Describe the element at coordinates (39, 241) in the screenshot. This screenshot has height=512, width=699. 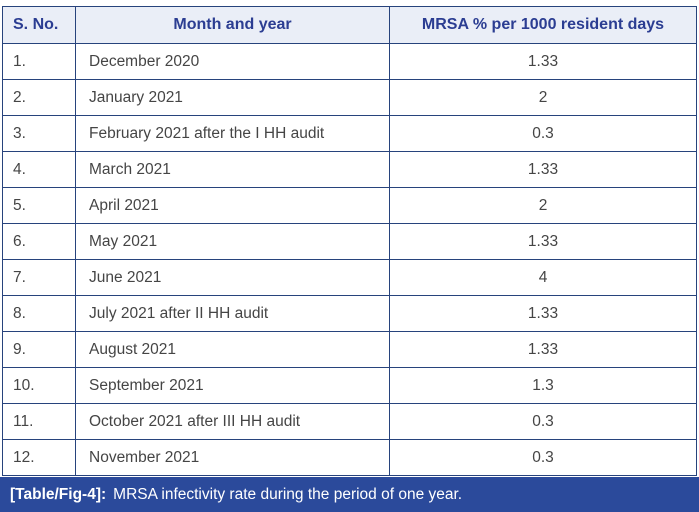
I see `cell-sno: 6.` at that location.